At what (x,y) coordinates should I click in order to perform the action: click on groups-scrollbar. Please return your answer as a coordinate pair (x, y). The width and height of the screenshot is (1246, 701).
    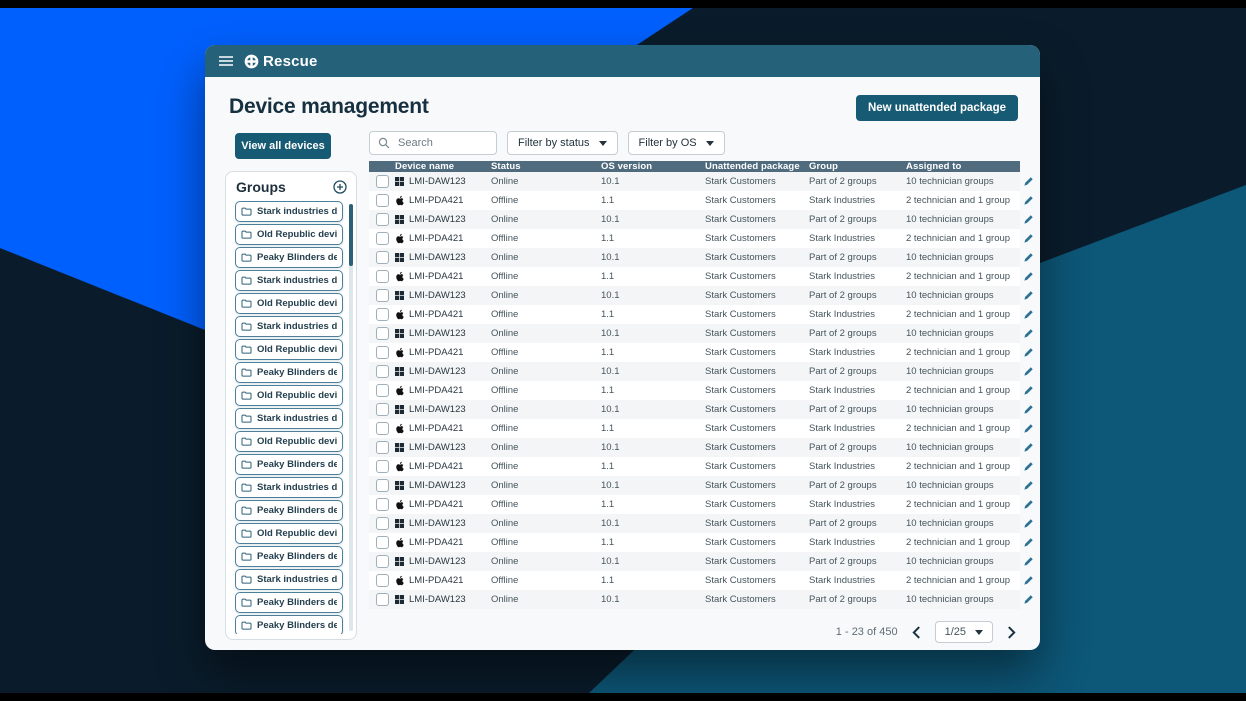
    Looking at the image, I should click on (351, 417).